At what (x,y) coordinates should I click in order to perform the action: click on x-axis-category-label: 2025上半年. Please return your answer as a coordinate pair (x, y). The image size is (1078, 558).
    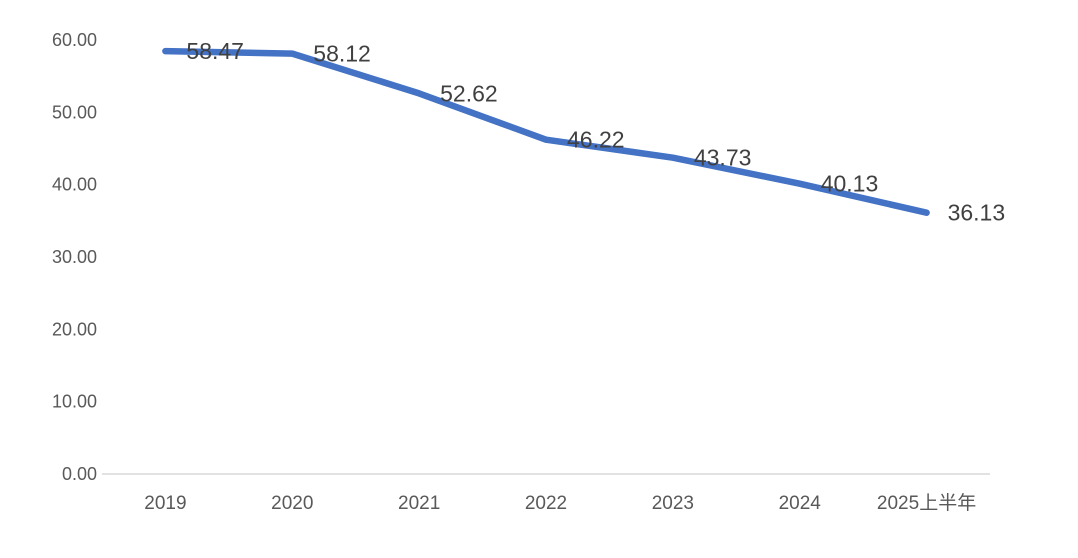
    Looking at the image, I should click on (926, 503).